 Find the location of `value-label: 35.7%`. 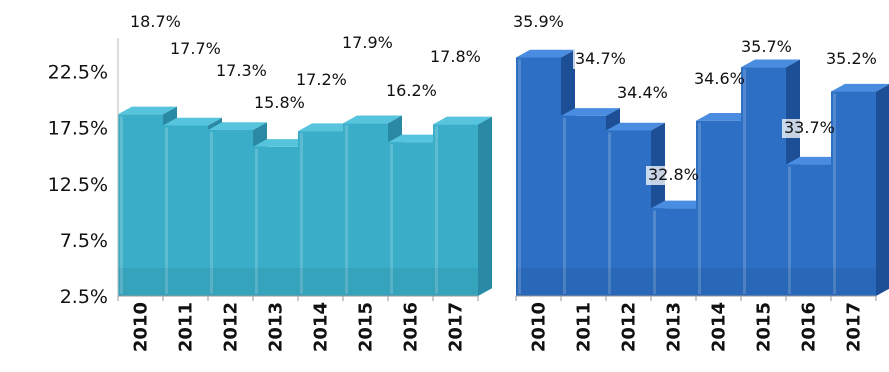

value-label: 35.7% is located at coordinates (766, 46).